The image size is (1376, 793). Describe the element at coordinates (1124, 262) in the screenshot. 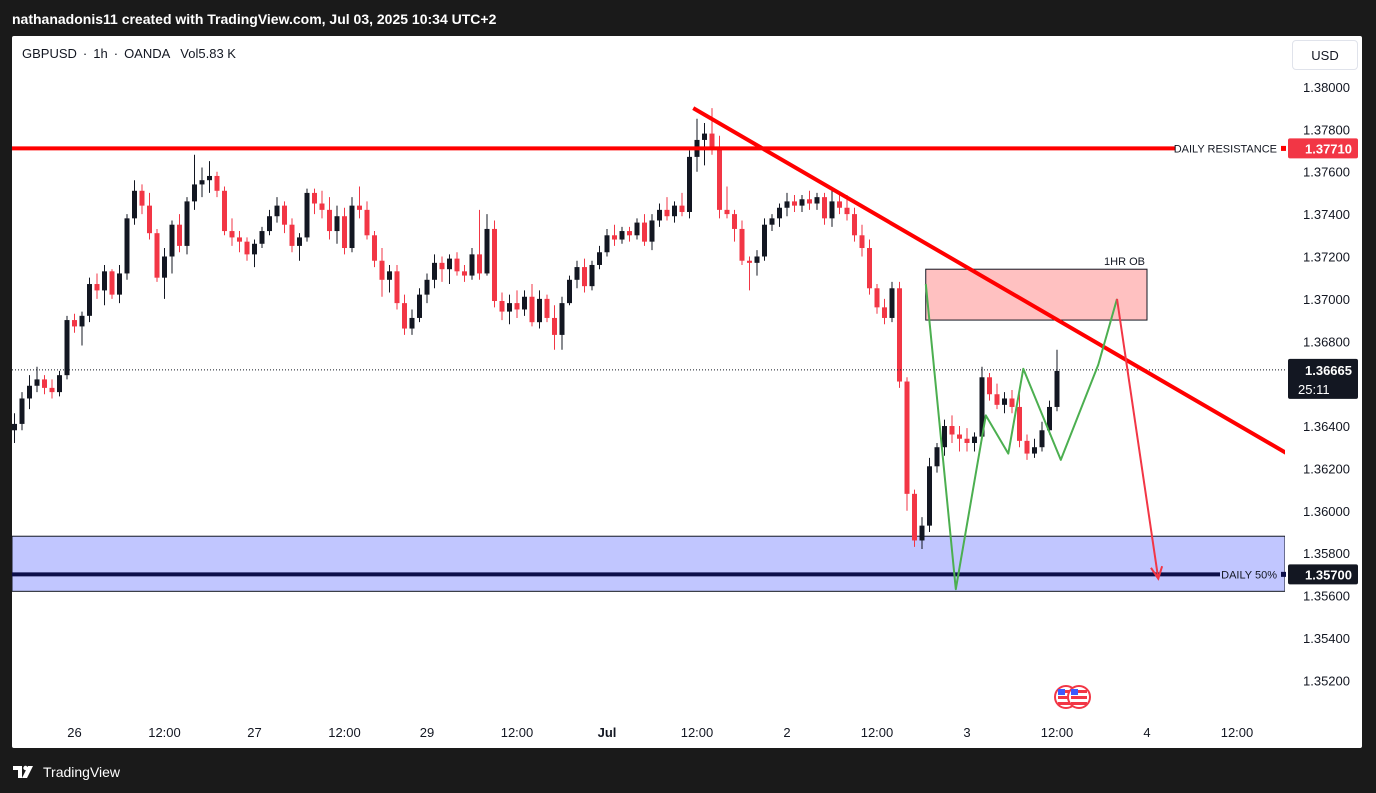

I see `order-block-annotation: 1HR OB` at that location.